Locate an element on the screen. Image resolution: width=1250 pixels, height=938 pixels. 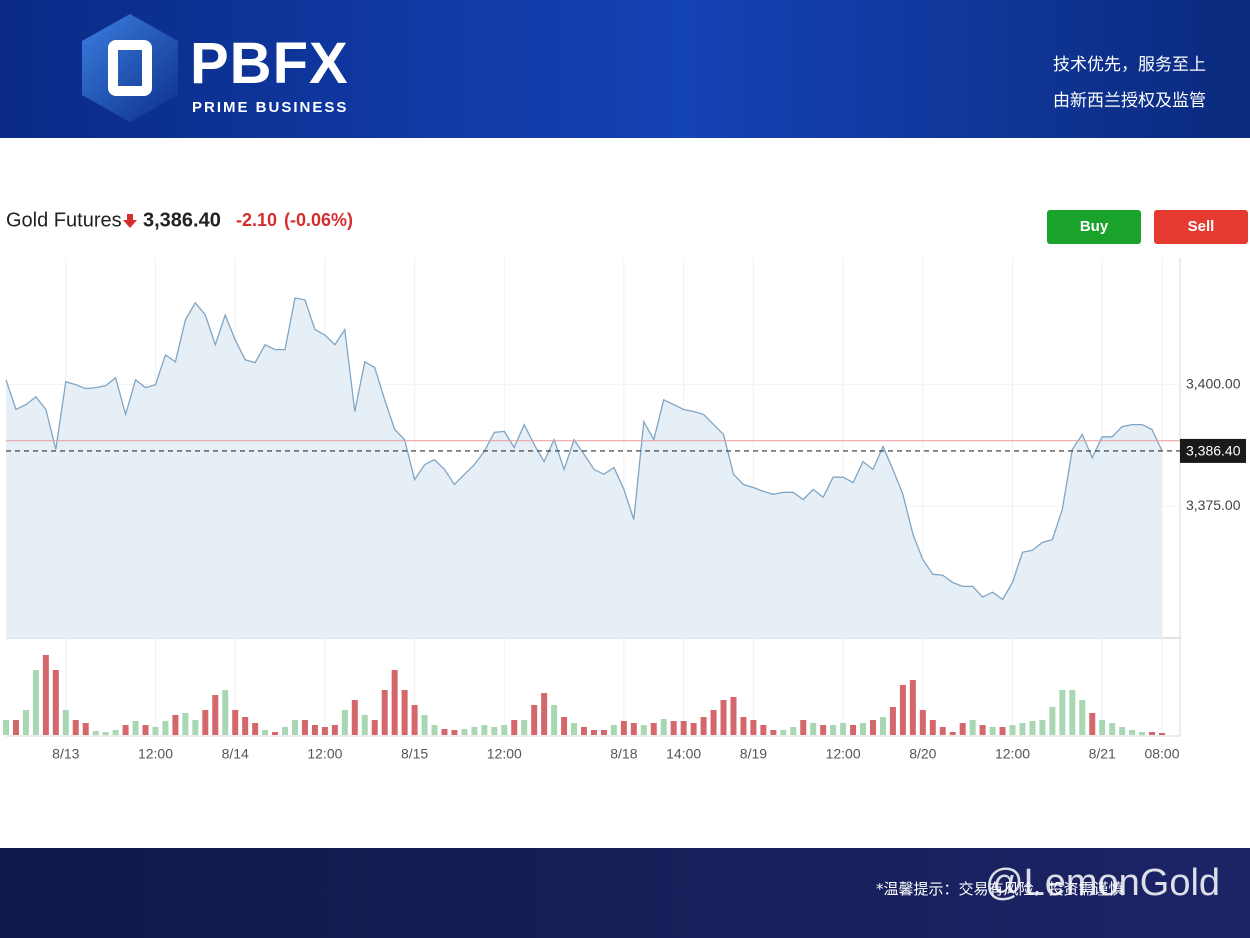
logo-subtitle: PRIME BUSINESS is located at coordinates (270, 107).